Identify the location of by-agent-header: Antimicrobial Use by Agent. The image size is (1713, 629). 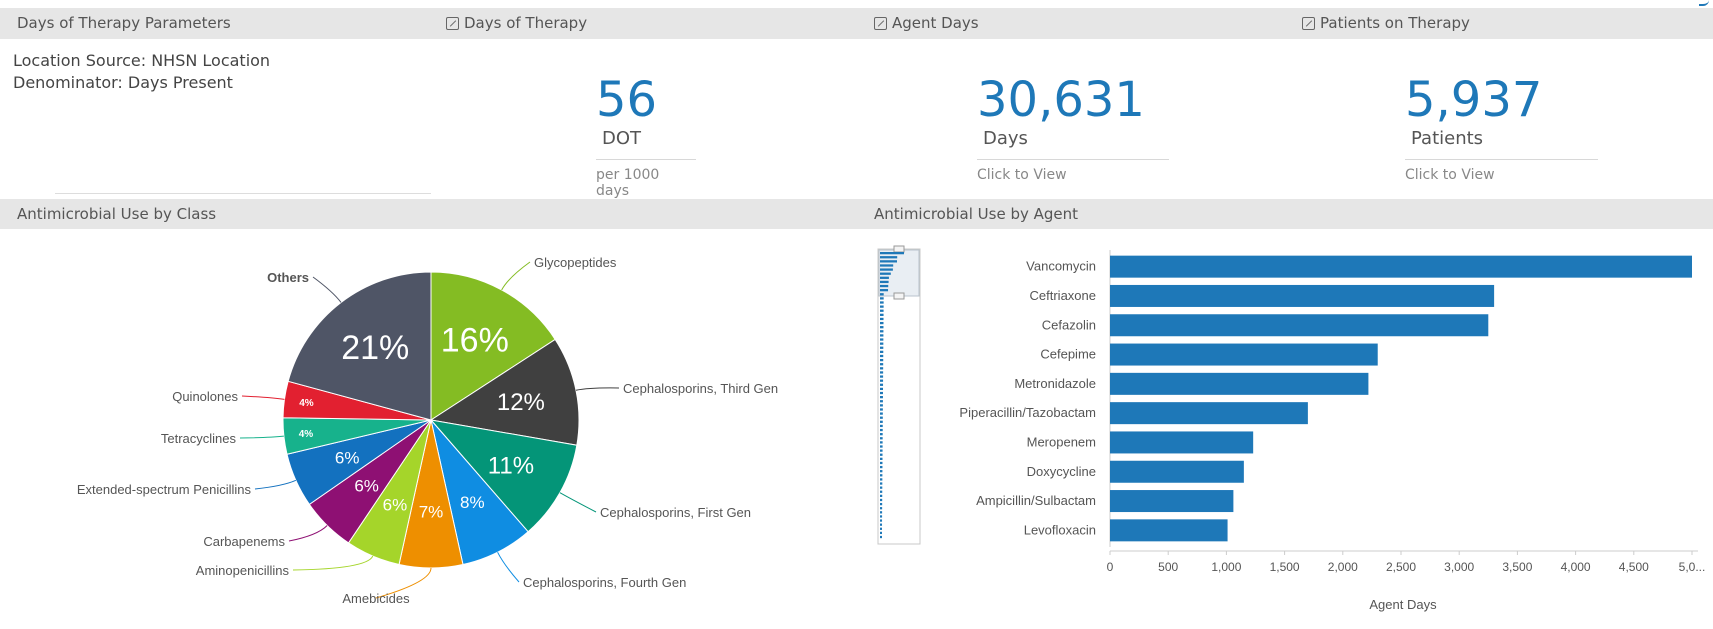
(976, 214).